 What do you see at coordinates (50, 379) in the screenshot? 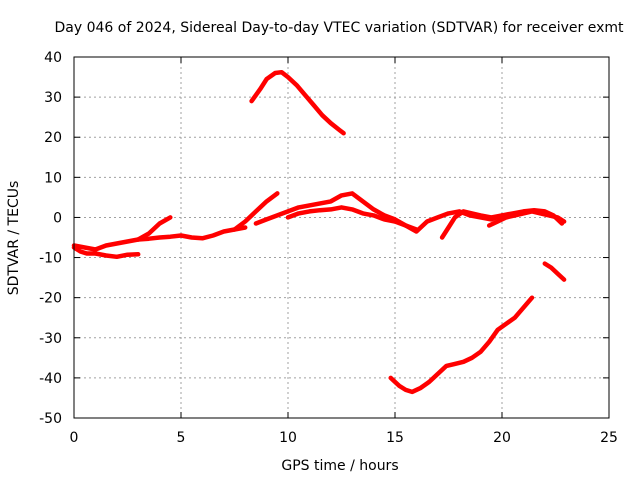
I see `y-tick-label: -40` at bounding box center [50, 379].